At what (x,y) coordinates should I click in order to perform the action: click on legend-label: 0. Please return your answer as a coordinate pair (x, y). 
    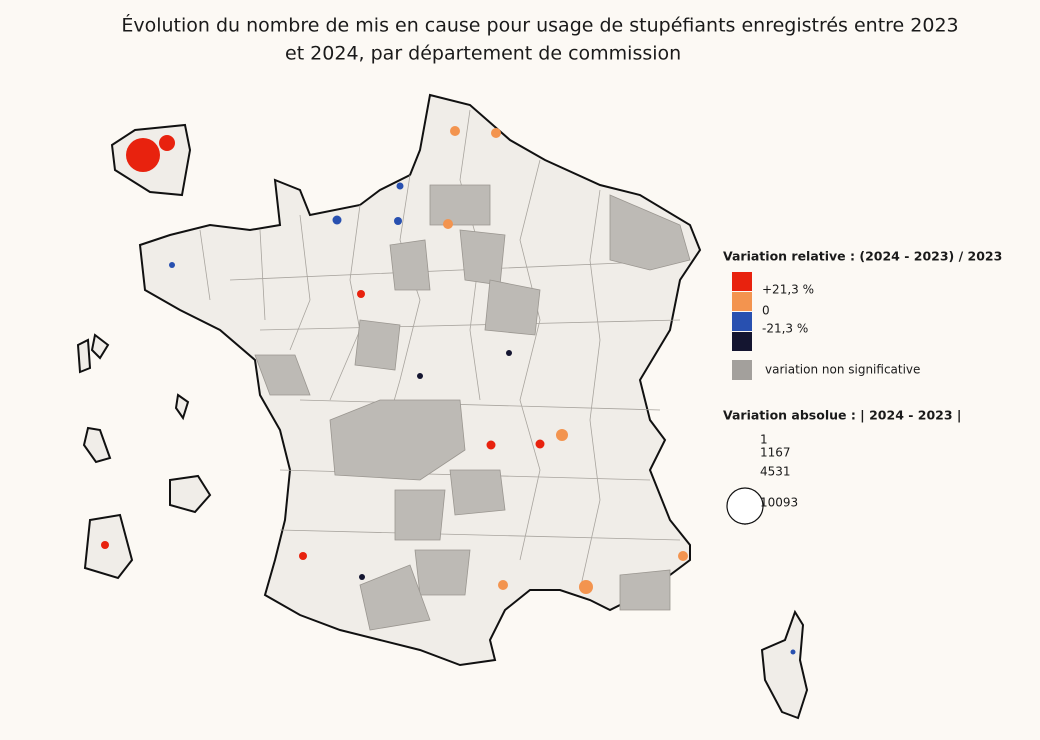
    Looking at the image, I should click on (766, 311).